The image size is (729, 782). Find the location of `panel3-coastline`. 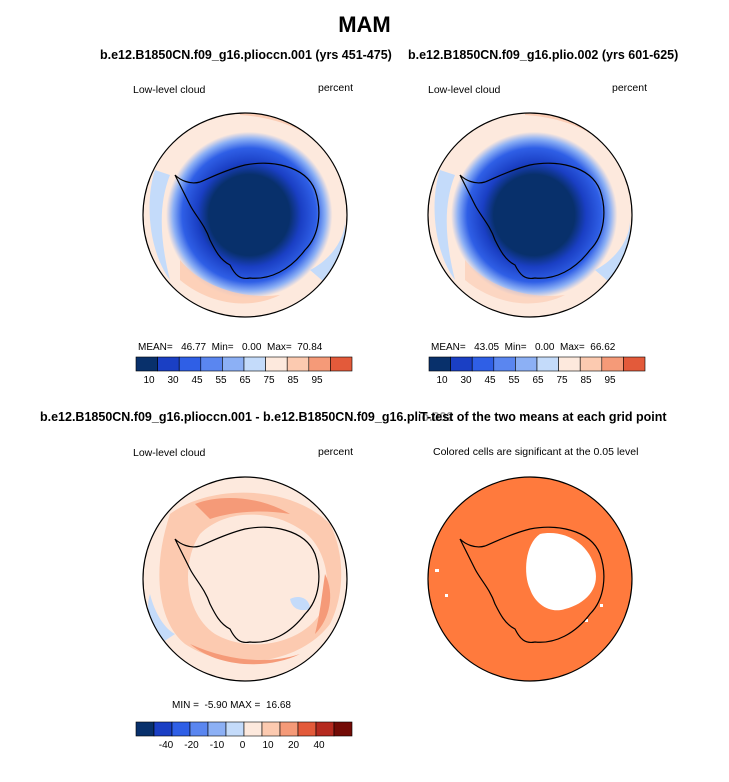

panel3-coastline is located at coordinates (247, 585).